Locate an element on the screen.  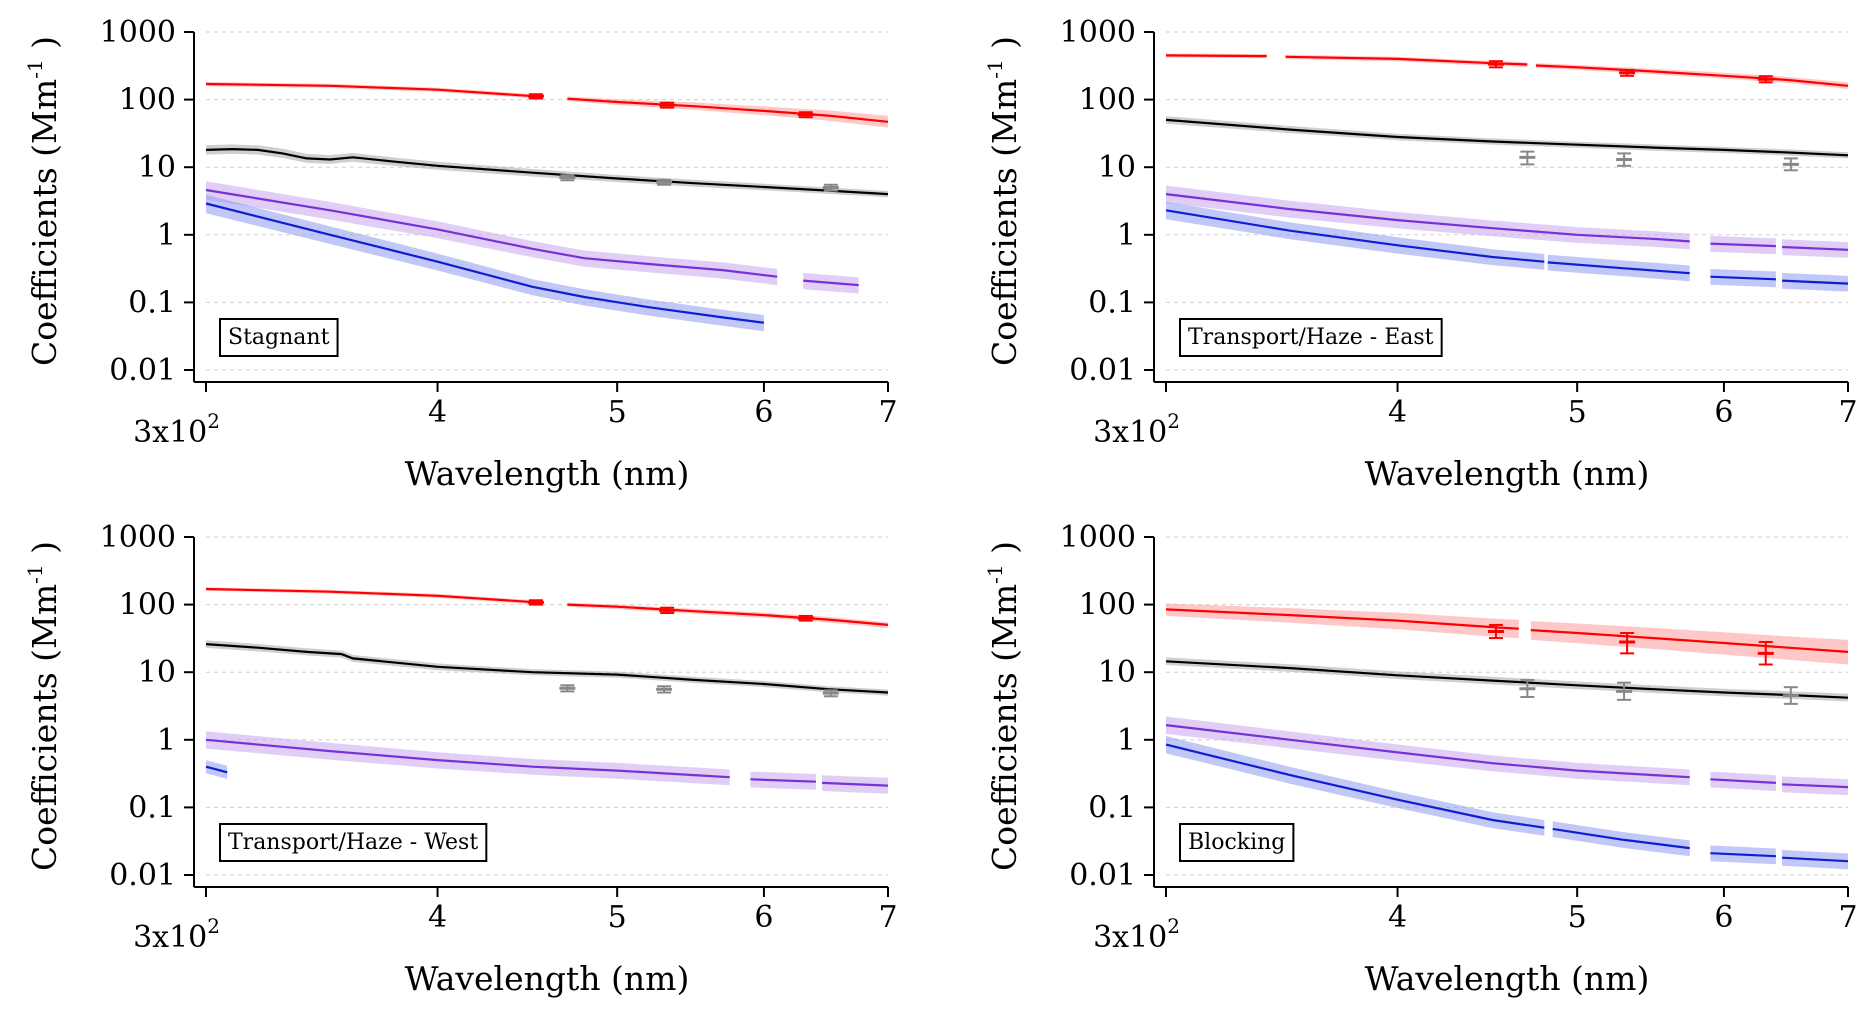
panel-label: Transport/Haze - East is located at coordinates (1311, 337).